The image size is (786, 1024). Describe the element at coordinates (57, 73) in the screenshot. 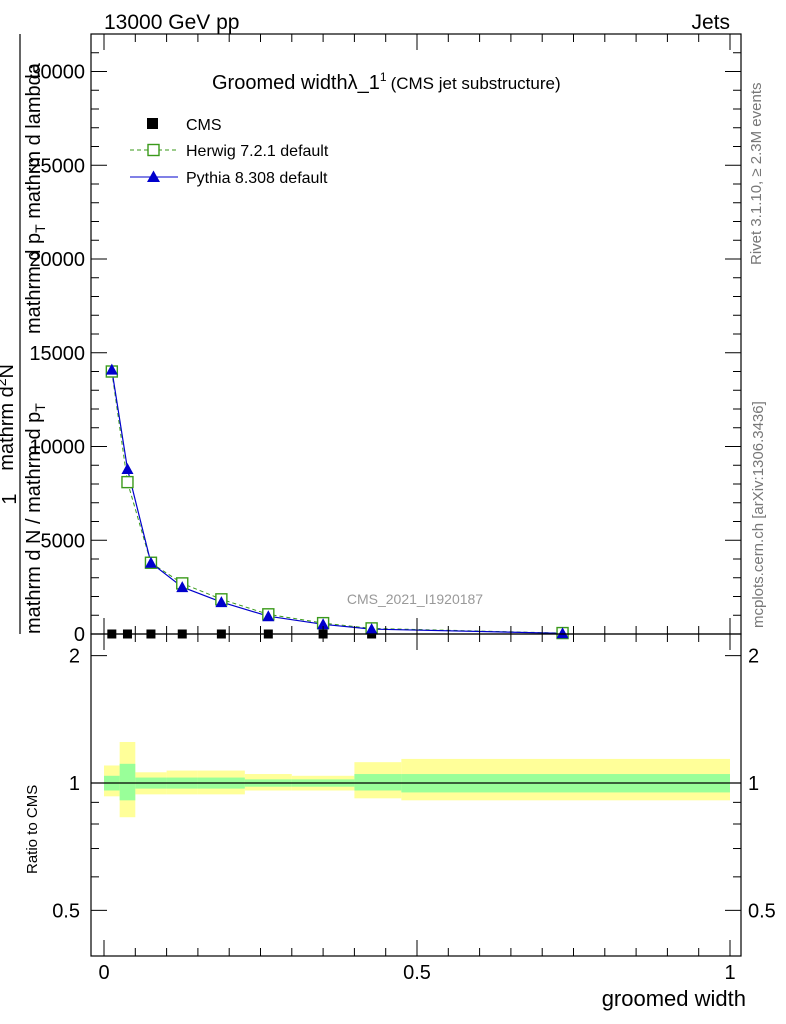

I see `main-ytick-label: 30000` at that location.